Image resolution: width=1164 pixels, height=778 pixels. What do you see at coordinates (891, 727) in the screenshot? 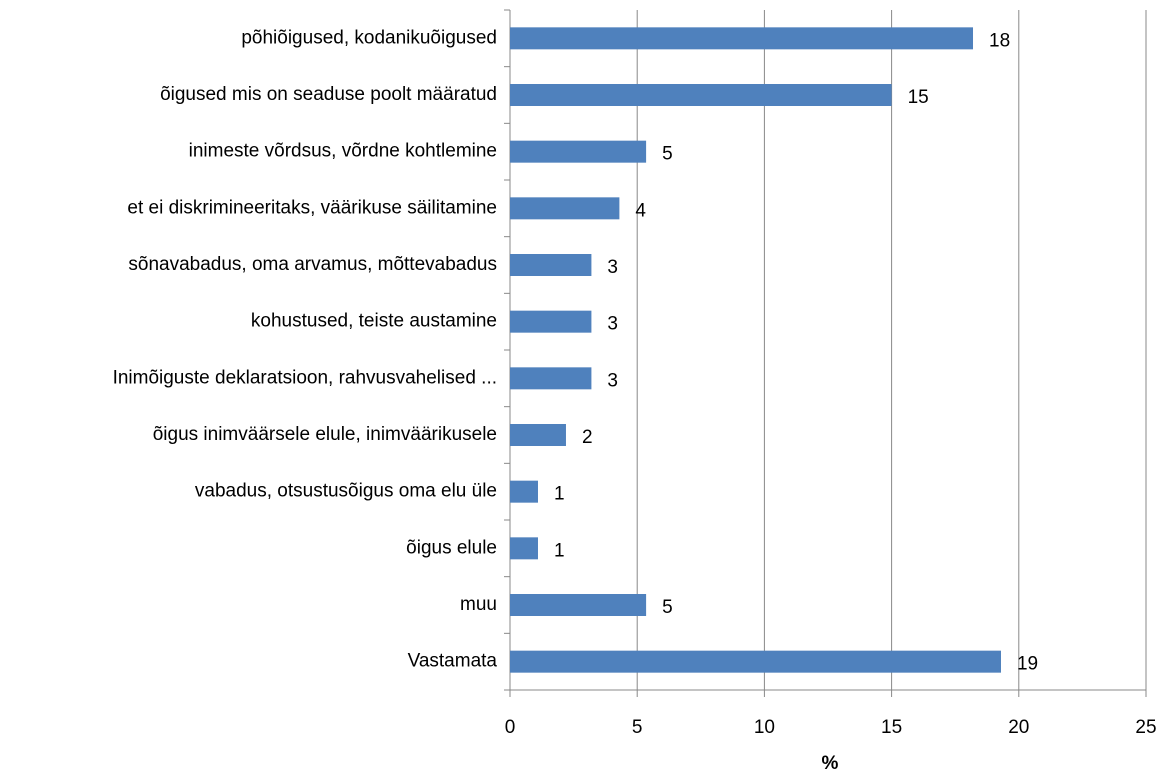
I see `x-tick-label: 15` at bounding box center [891, 727].